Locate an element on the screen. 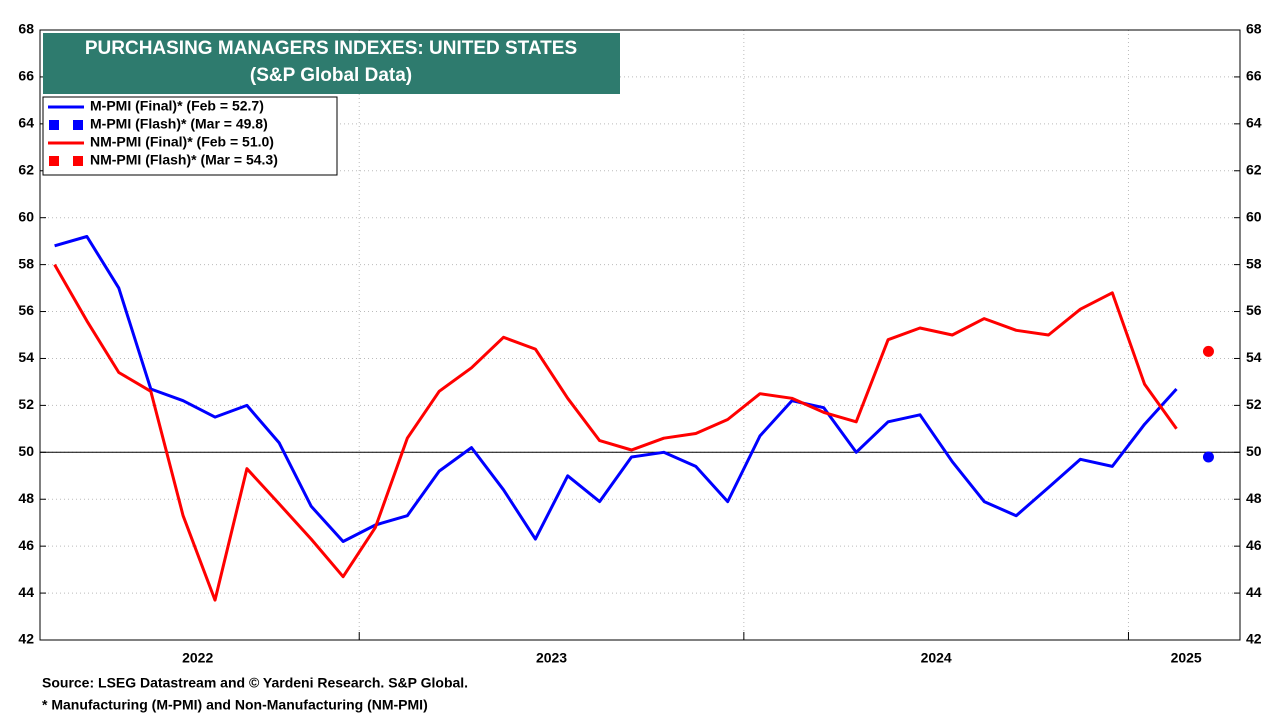 This screenshot has height=720, width=1280. legend-label: NM-PMI (Flash)* (Mar = 54.3) is located at coordinates (184, 160).